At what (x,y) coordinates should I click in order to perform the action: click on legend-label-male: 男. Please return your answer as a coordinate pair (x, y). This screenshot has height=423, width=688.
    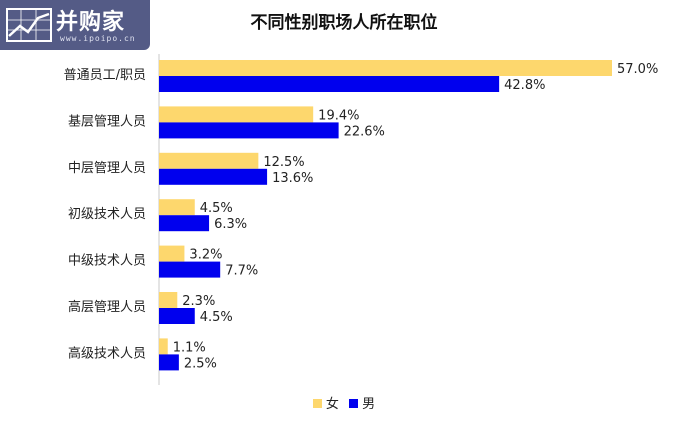
    Looking at the image, I should click on (369, 404).